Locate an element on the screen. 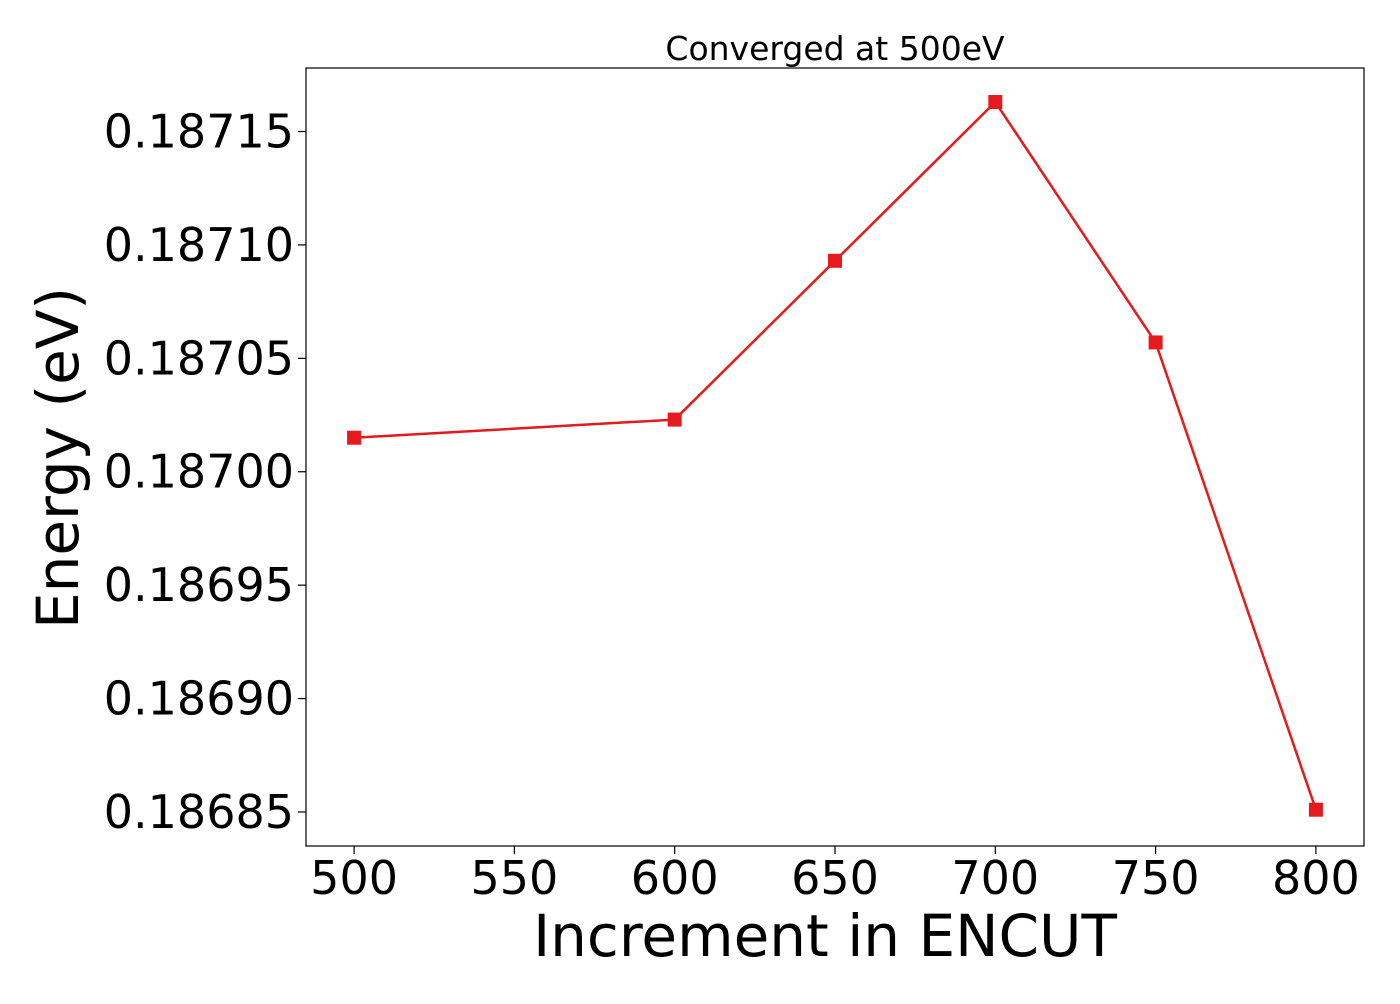 This screenshot has width=1400, height=1004. y-tick-label: 0.18710 is located at coordinates (199, 245).